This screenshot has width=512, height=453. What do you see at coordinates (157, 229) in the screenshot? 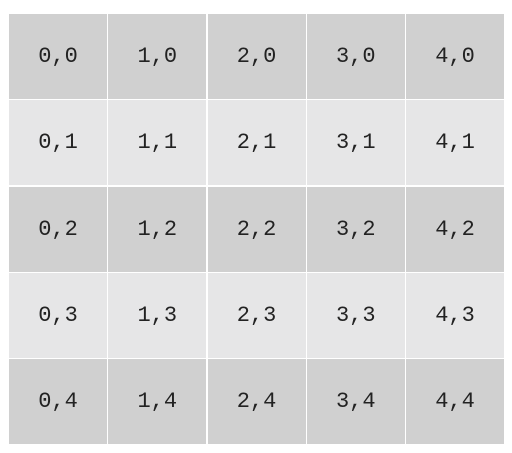
I see `grid-cell-1-2: 1,2` at bounding box center [157, 229].